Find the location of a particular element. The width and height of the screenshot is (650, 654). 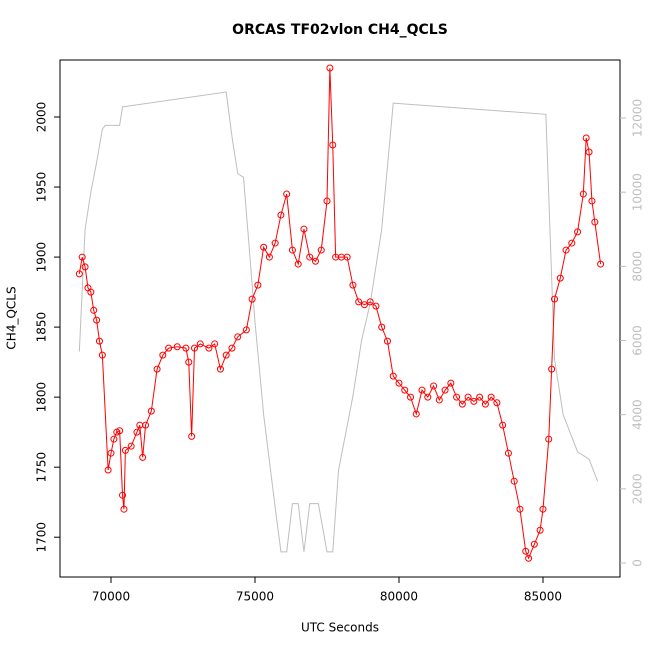

x-tick-label: 70000 is located at coordinates (111, 597).